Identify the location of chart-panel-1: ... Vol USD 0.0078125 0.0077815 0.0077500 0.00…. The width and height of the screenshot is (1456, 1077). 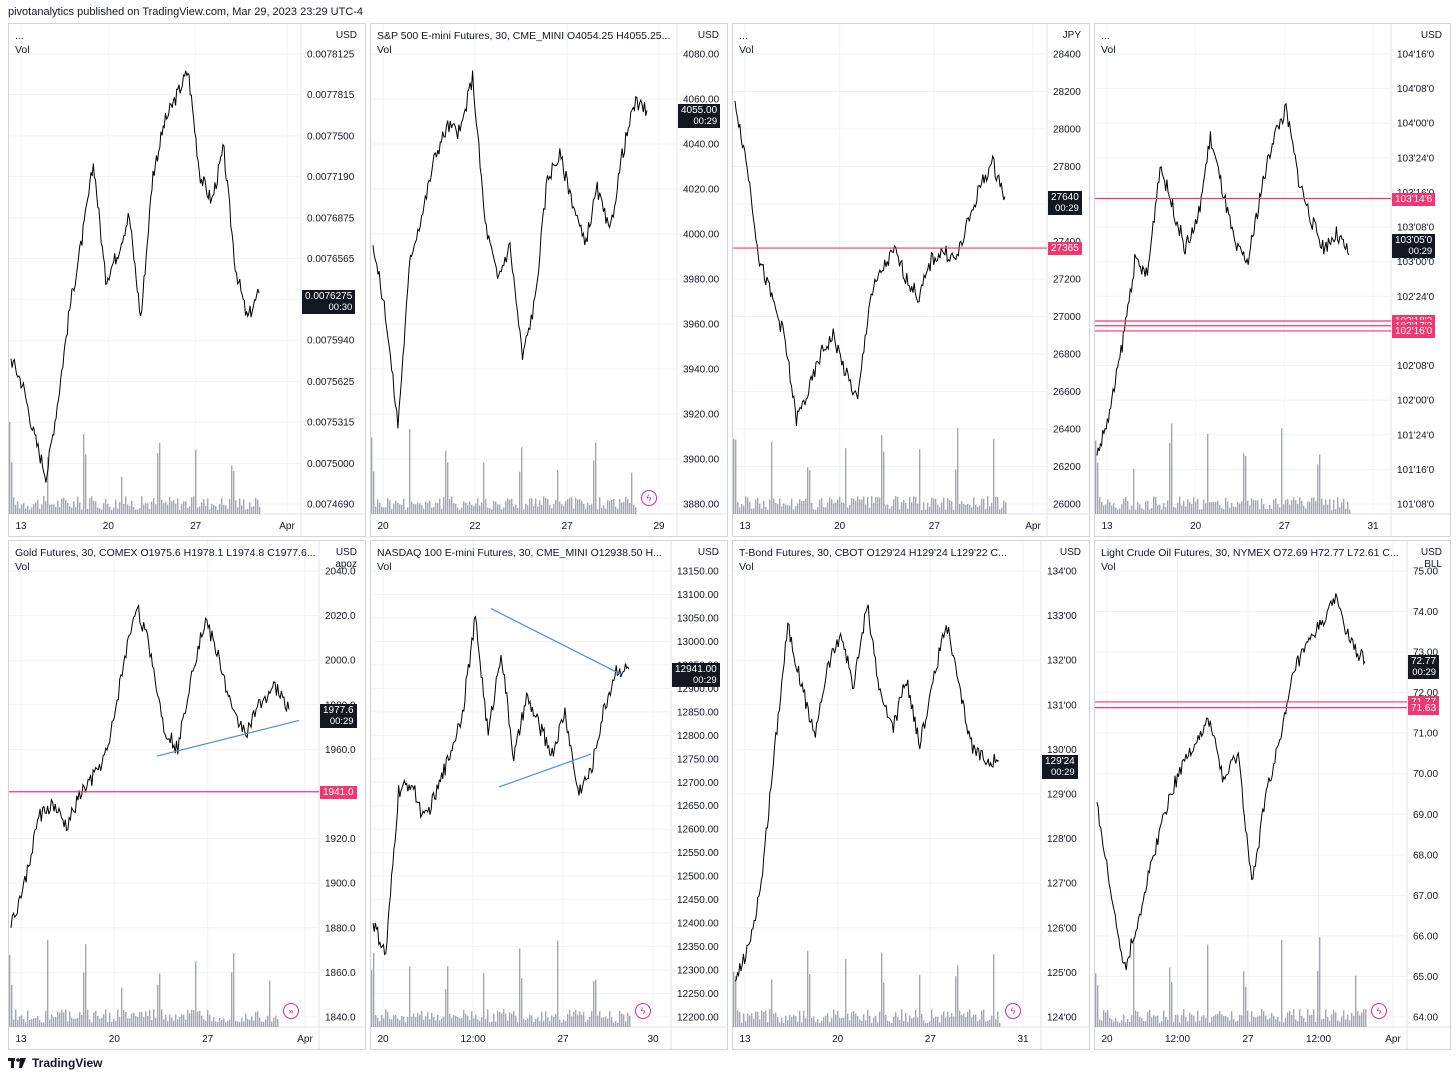
(187, 280).